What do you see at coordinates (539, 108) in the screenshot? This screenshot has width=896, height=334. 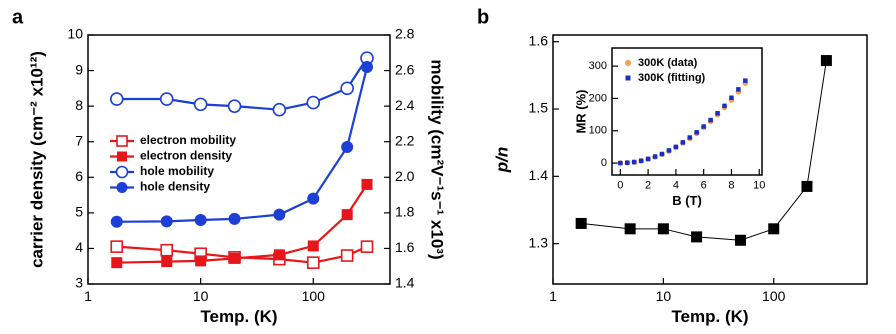 I see `y-tick-label: 1.5` at bounding box center [539, 108].